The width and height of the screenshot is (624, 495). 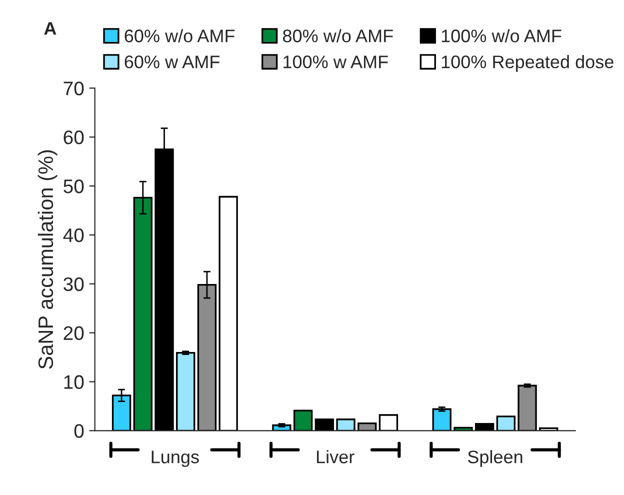 I want to click on legend-label: 60% w/o AMF, so click(x=179, y=35).